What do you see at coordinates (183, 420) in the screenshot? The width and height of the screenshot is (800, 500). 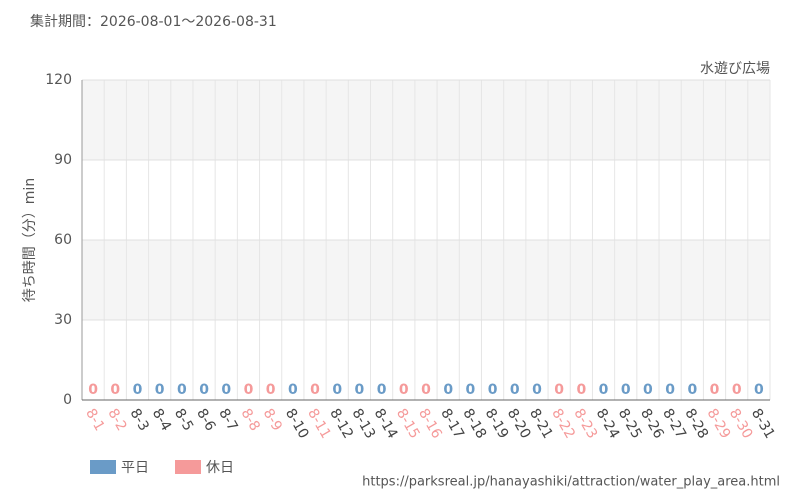 I see `x-tick-label: 8-5` at bounding box center [183, 420].